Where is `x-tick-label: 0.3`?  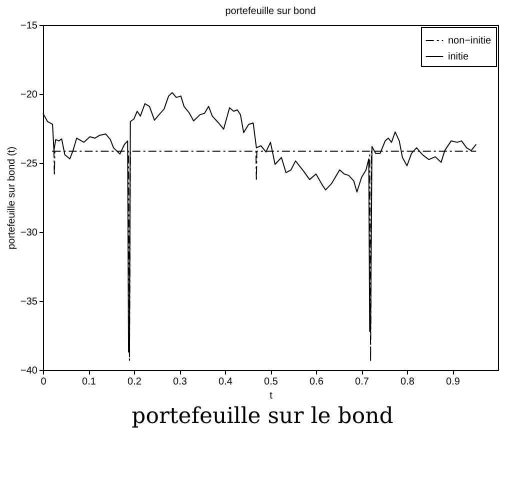
x-tick-label: 0.3 is located at coordinates (180, 382).